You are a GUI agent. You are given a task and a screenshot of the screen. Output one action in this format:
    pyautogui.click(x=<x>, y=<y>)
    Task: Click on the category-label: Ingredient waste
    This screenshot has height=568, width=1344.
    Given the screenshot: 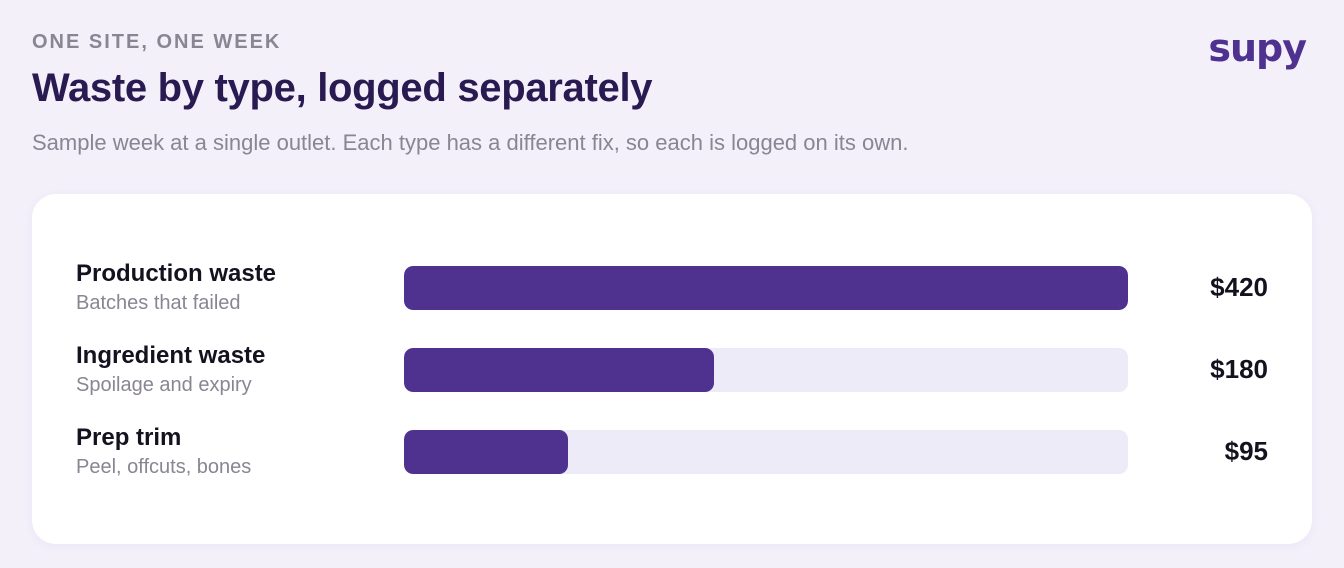 What is the action you would take?
    pyautogui.click(x=171, y=355)
    